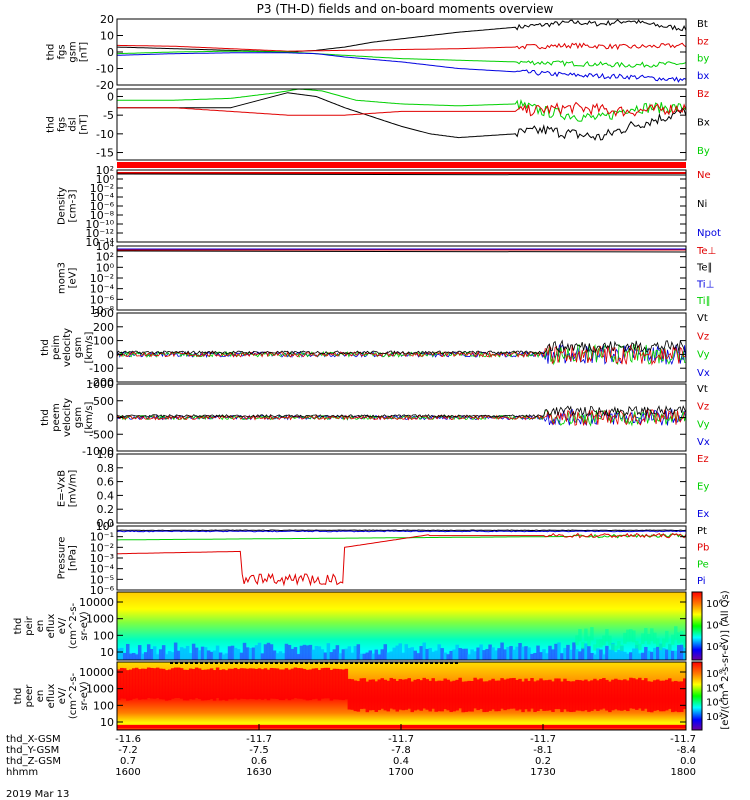  What do you see at coordinates (108, 115) in the screenshot?
I see `y-tick-label: -5` at bounding box center [108, 115].